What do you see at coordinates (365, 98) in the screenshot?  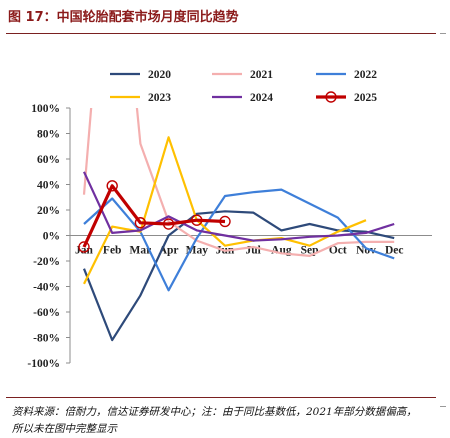 I see `legend-label-2025: 2025` at bounding box center [365, 98].